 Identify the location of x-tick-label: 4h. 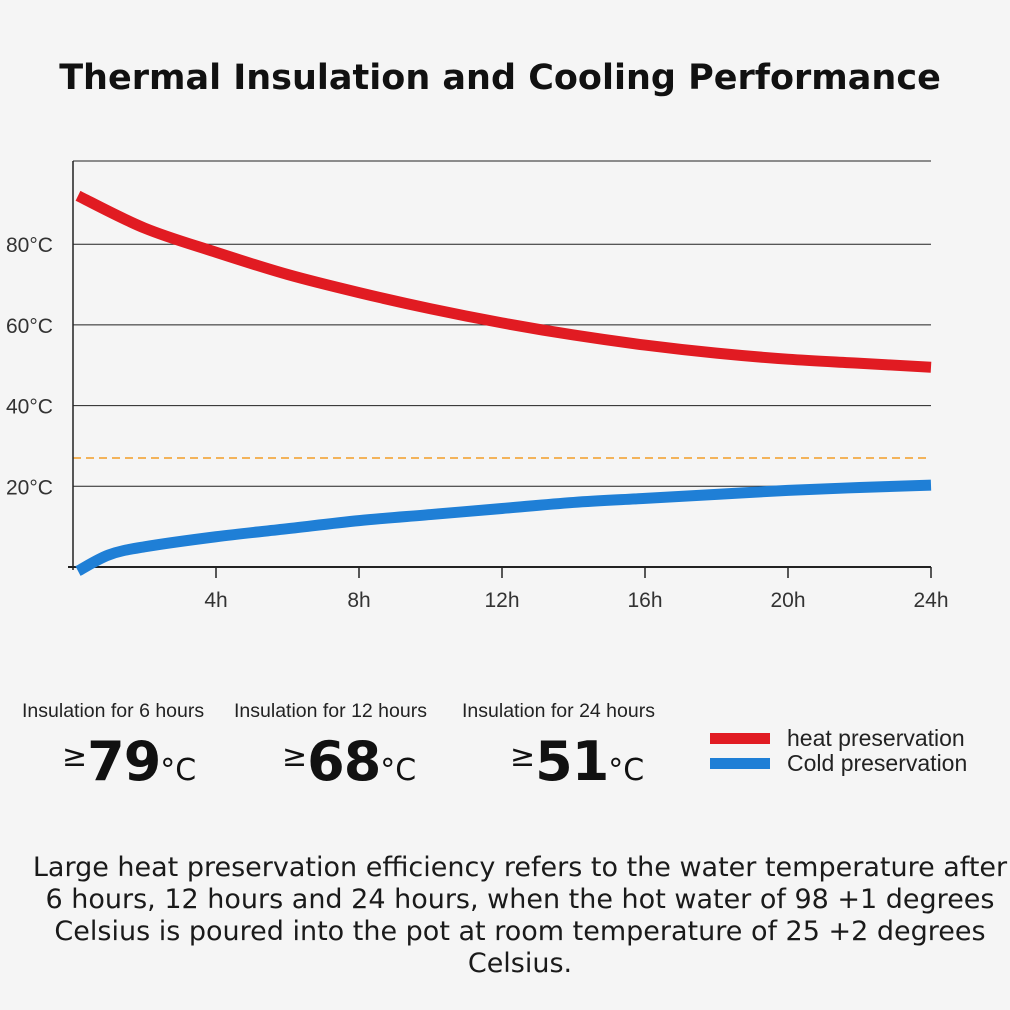
(215, 600).